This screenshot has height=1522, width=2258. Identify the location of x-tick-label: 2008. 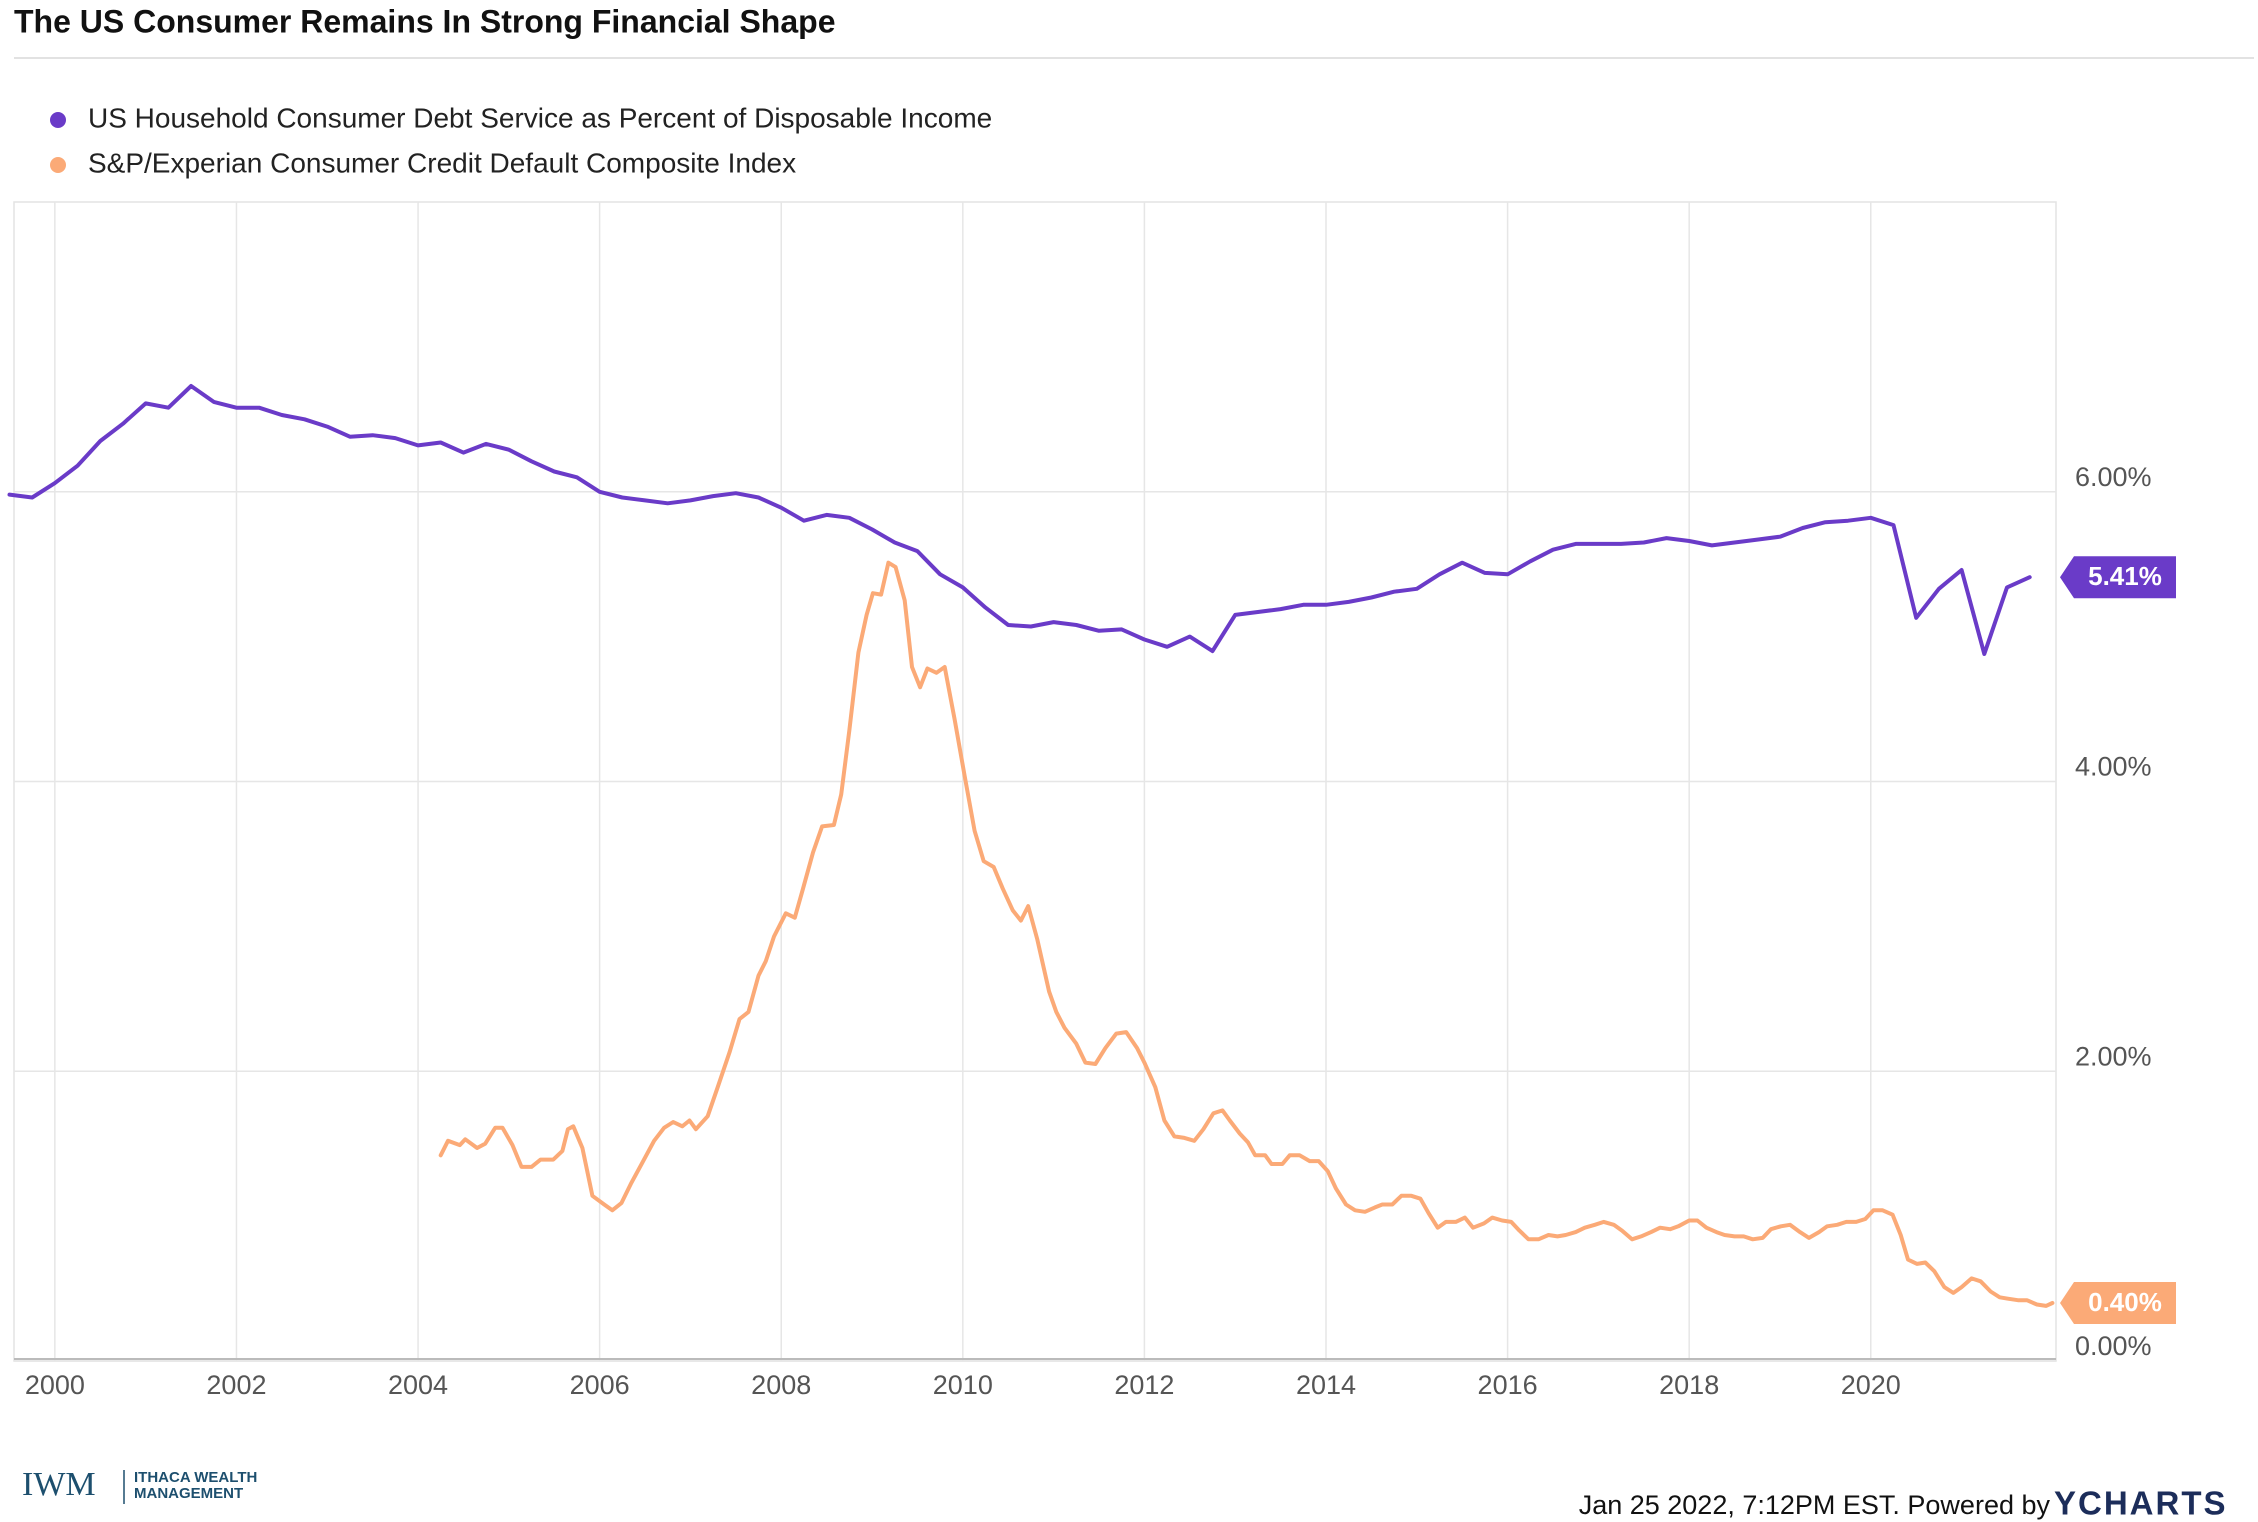
(781, 1385).